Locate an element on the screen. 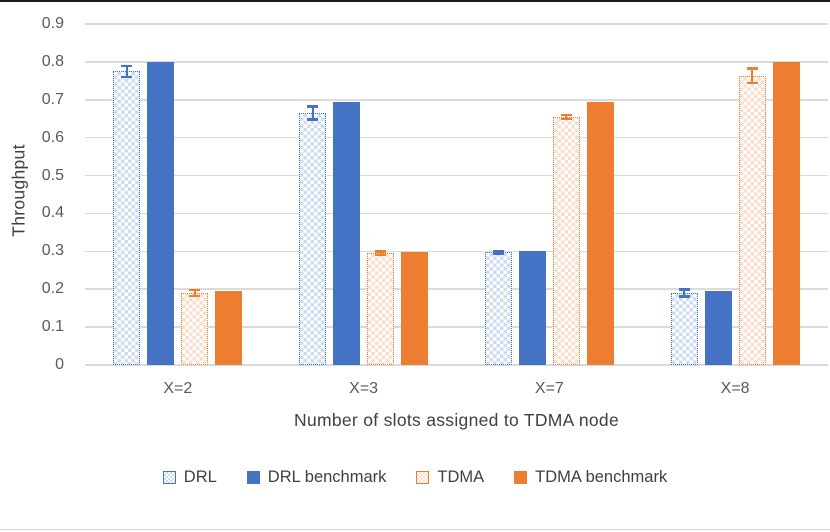 The image size is (830, 532). y-tick-label: 0 is located at coordinates (59, 364).